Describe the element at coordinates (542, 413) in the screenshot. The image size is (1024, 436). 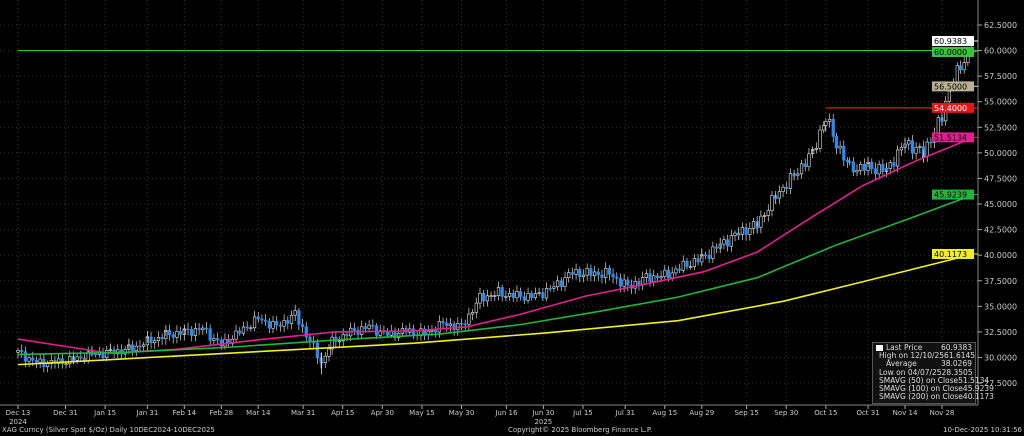
I see `x-tick-label: Jun 30` at that location.